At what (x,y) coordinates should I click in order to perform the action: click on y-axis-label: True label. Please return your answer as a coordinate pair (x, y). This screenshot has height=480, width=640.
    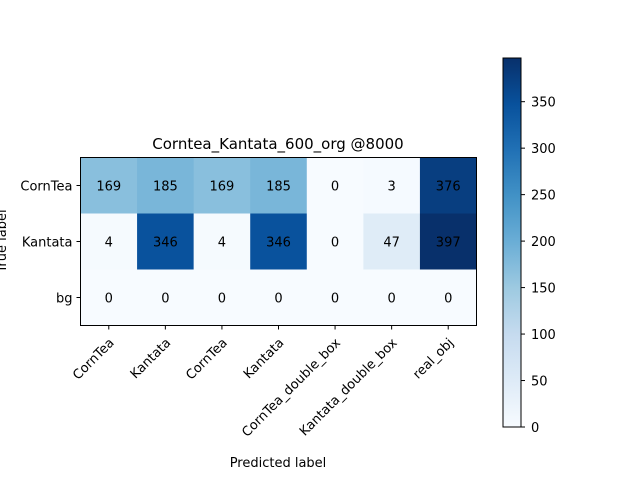
    Looking at the image, I should click on (5, 241).